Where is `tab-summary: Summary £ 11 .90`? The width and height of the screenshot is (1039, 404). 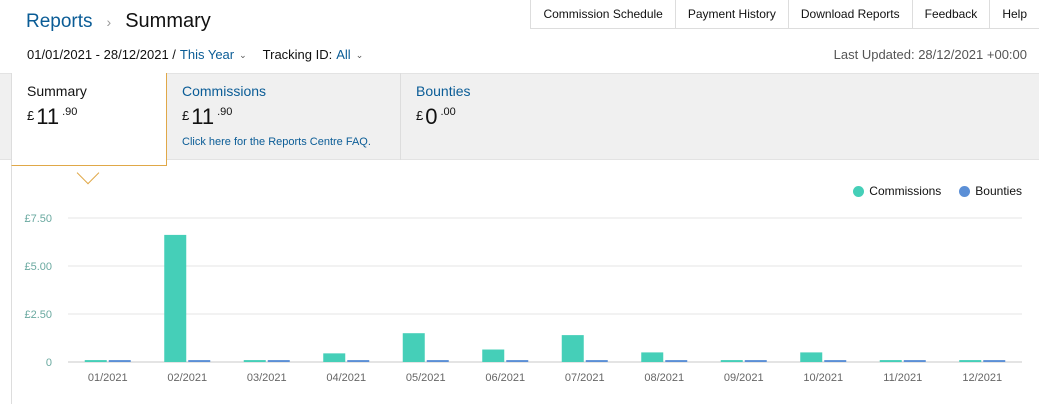 tab-summary: Summary £ 11 .90 is located at coordinates (89, 119).